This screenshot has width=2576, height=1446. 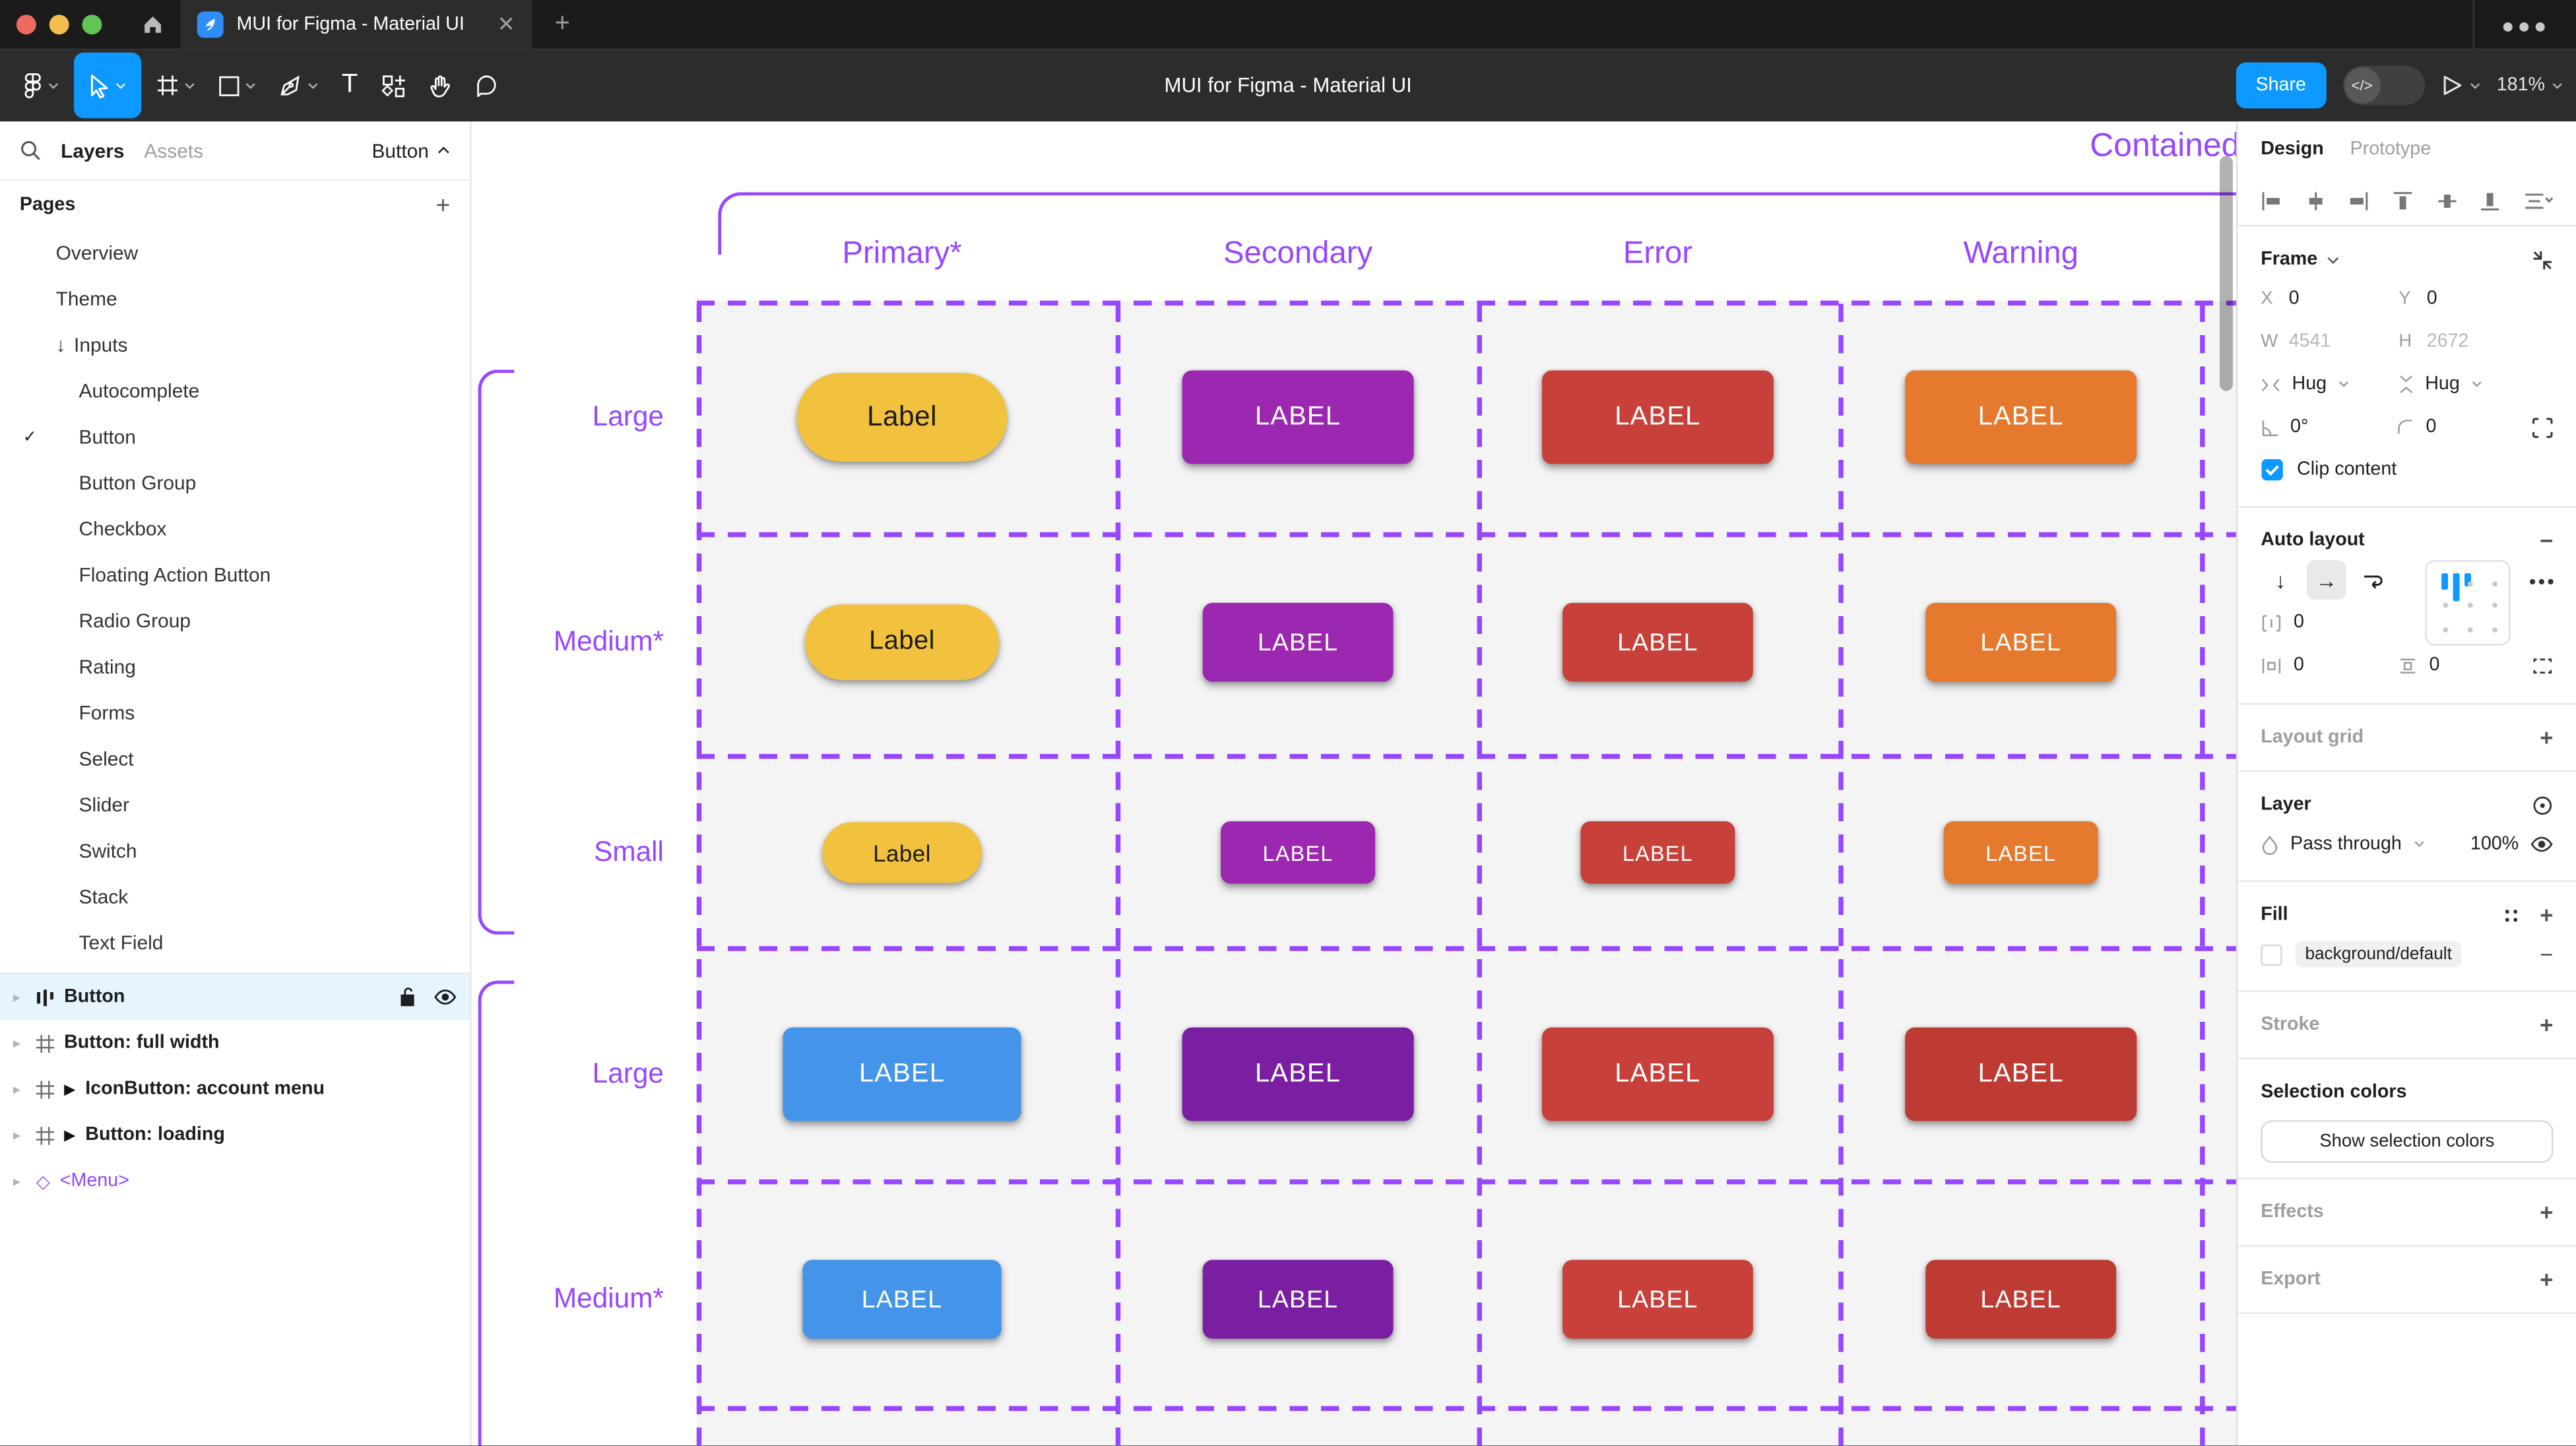 I want to click on styles-icon, so click(x=2511, y=915).